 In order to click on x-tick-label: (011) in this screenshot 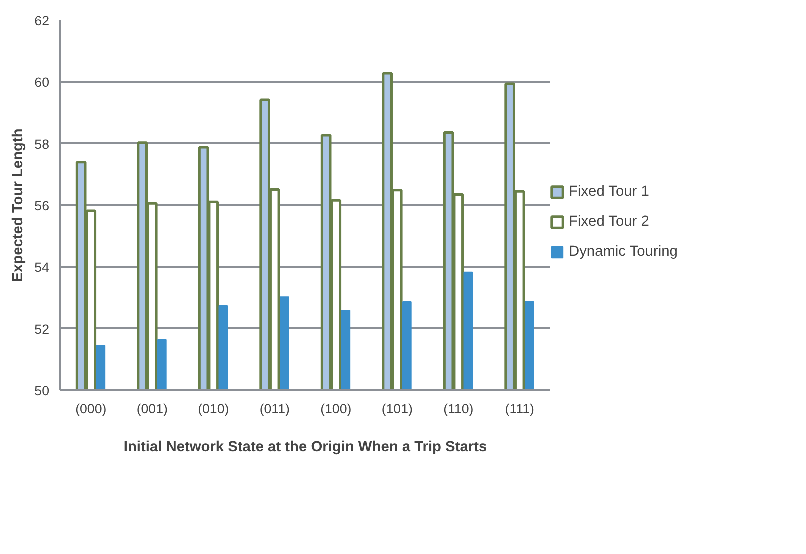, I will do `click(275, 409)`.